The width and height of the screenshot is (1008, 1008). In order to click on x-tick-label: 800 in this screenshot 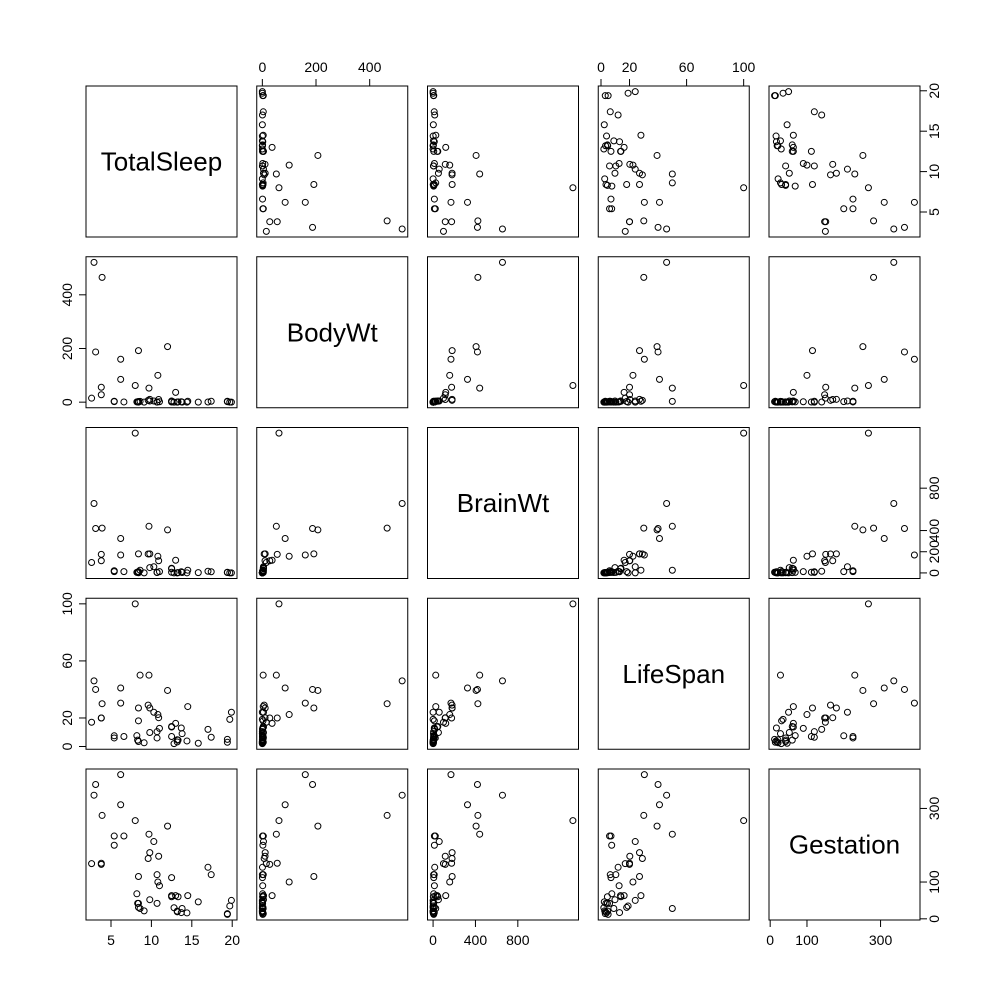, I will do `click(518, 940)`.